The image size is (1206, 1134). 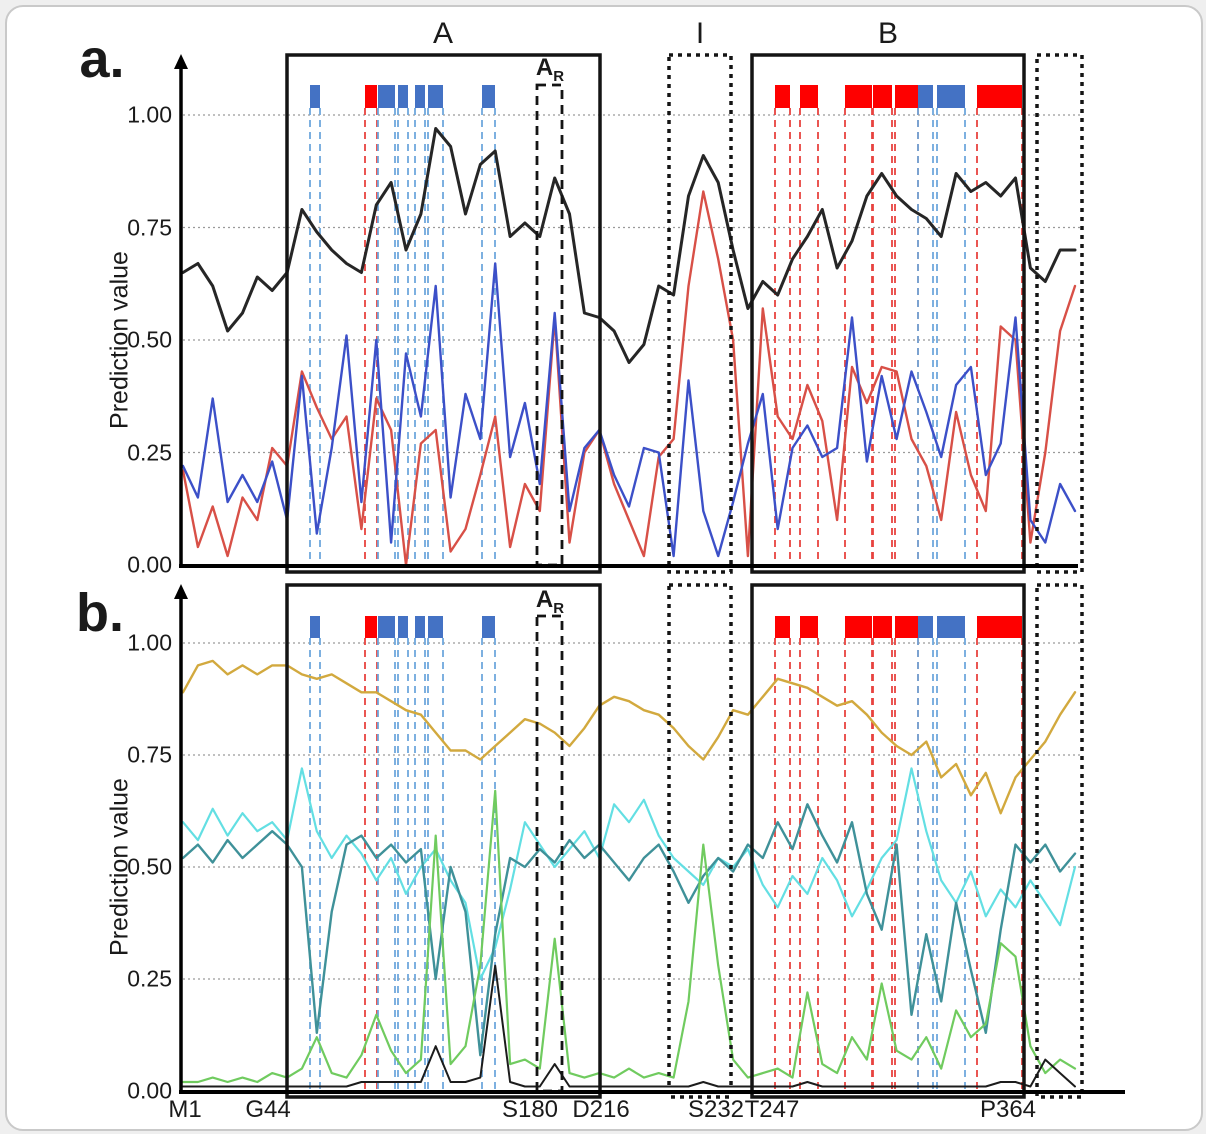 I want to click on series-black-thin-panel-b, so click(x=629, y=1026).